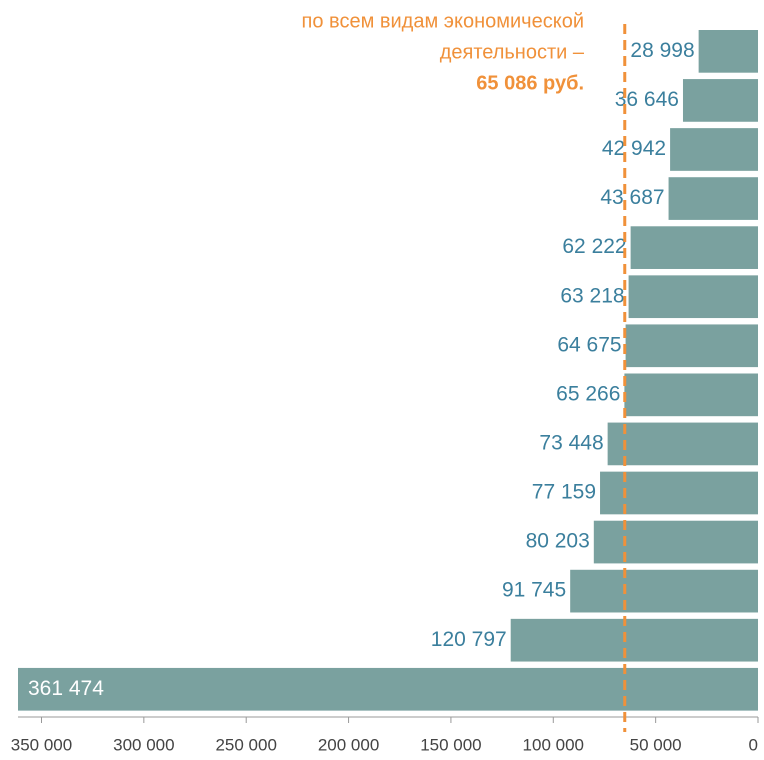 This screenshot has height=760, width=764. Describe the element at coordinates (753, 744) in the screenshot. I see `x-tick-label: 0` at that location.